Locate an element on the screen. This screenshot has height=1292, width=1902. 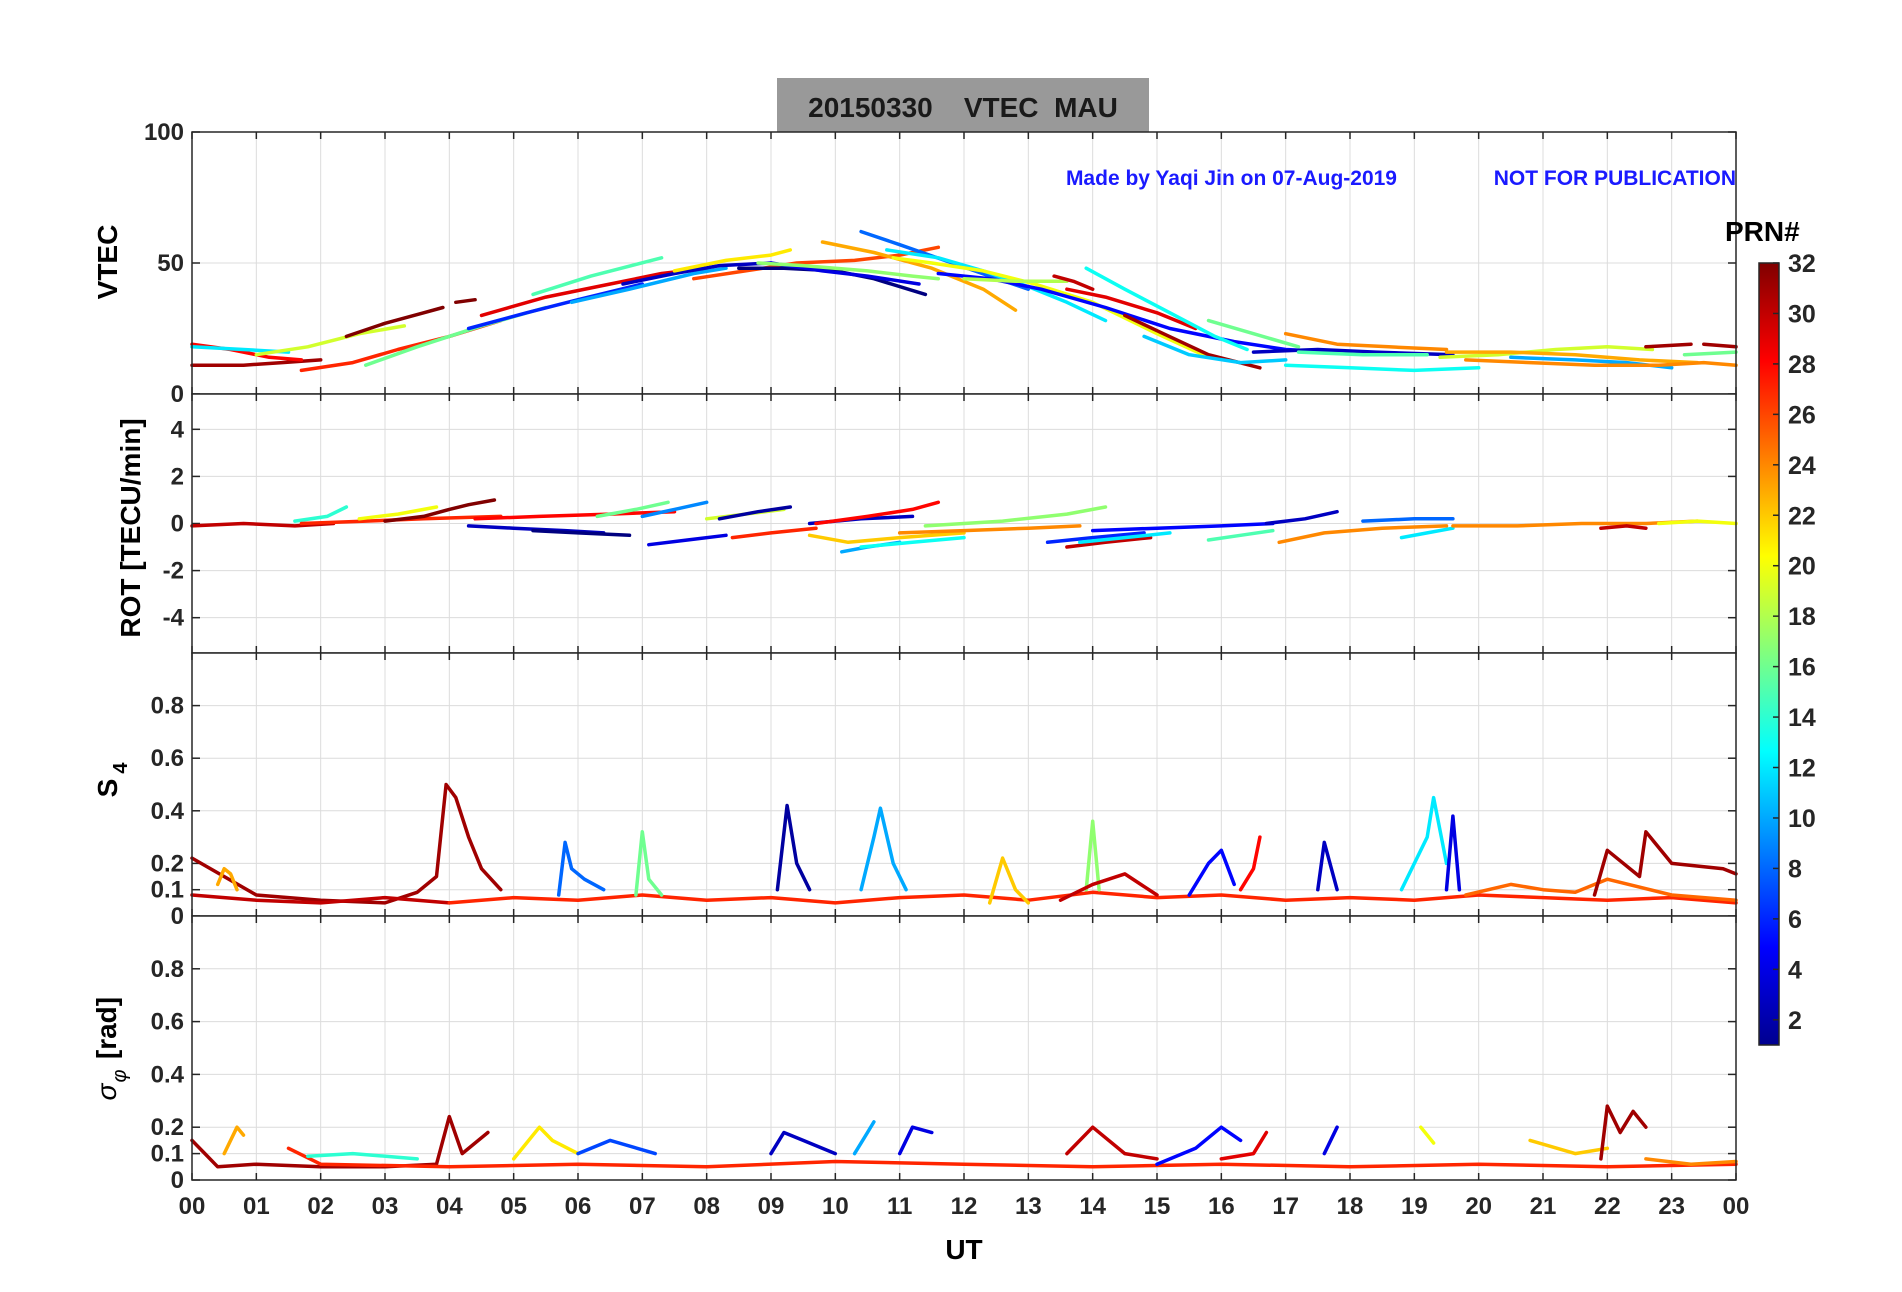
x-tick-label: 13 is located at coordinates (1028, 1206).